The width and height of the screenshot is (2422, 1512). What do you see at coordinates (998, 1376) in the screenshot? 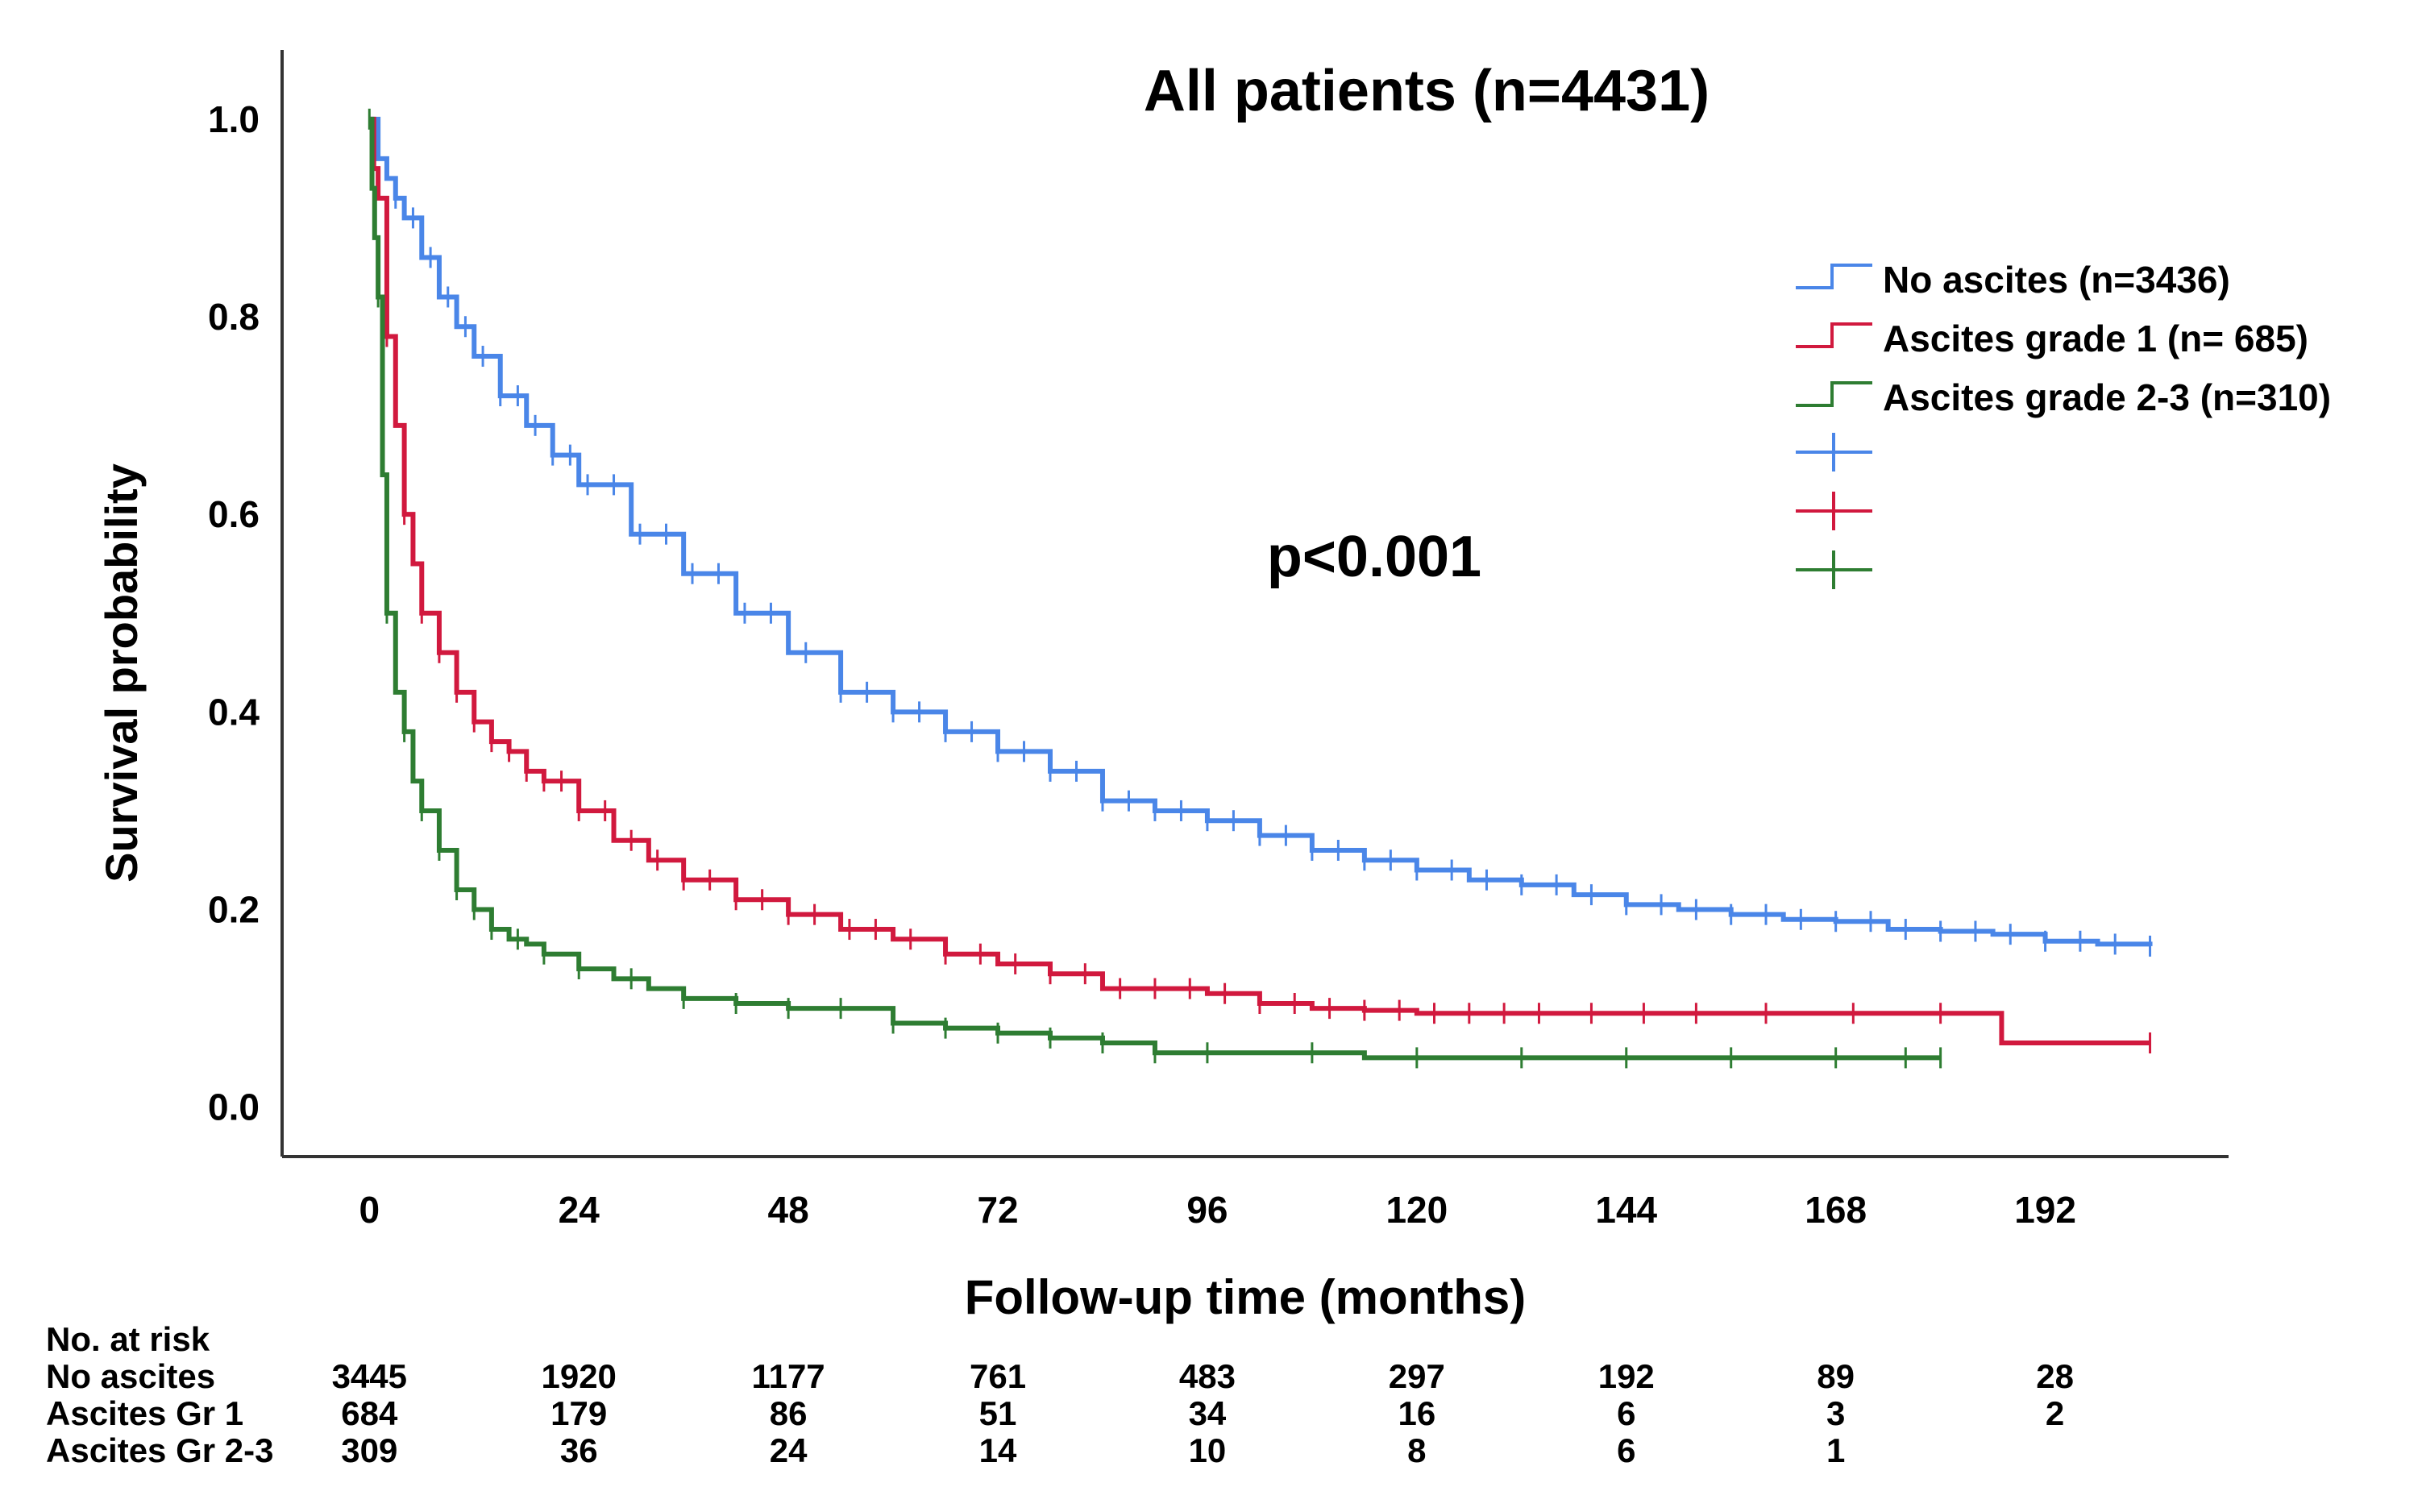
I see `risk-count: 761` at bounding box center [998, 1376].